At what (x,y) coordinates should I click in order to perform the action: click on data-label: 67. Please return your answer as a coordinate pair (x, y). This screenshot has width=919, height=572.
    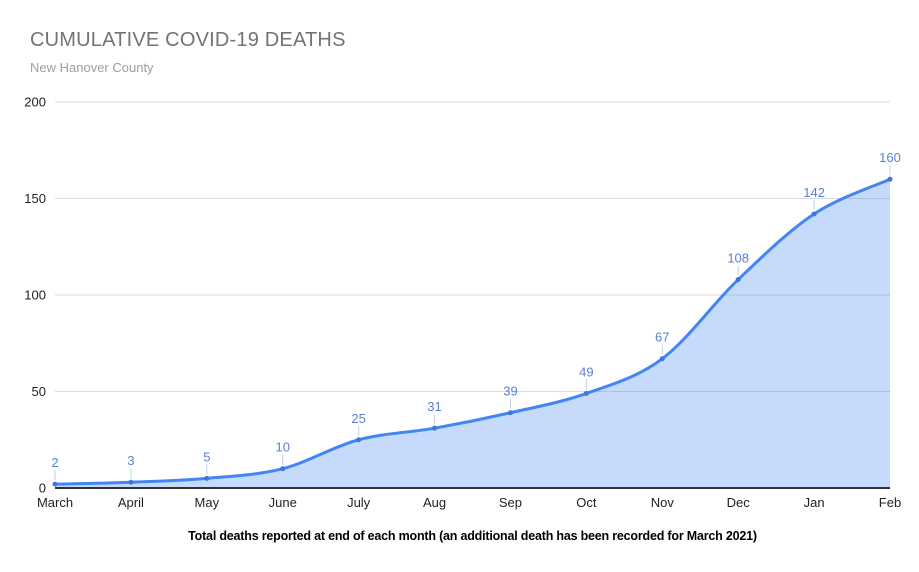
    Looking at the image, I should click on (662, 337).